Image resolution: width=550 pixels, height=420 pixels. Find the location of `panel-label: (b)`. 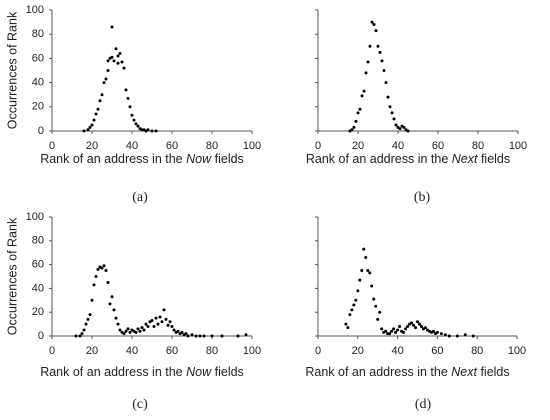

panel-label: (b) is located at coordinates (422, 197).